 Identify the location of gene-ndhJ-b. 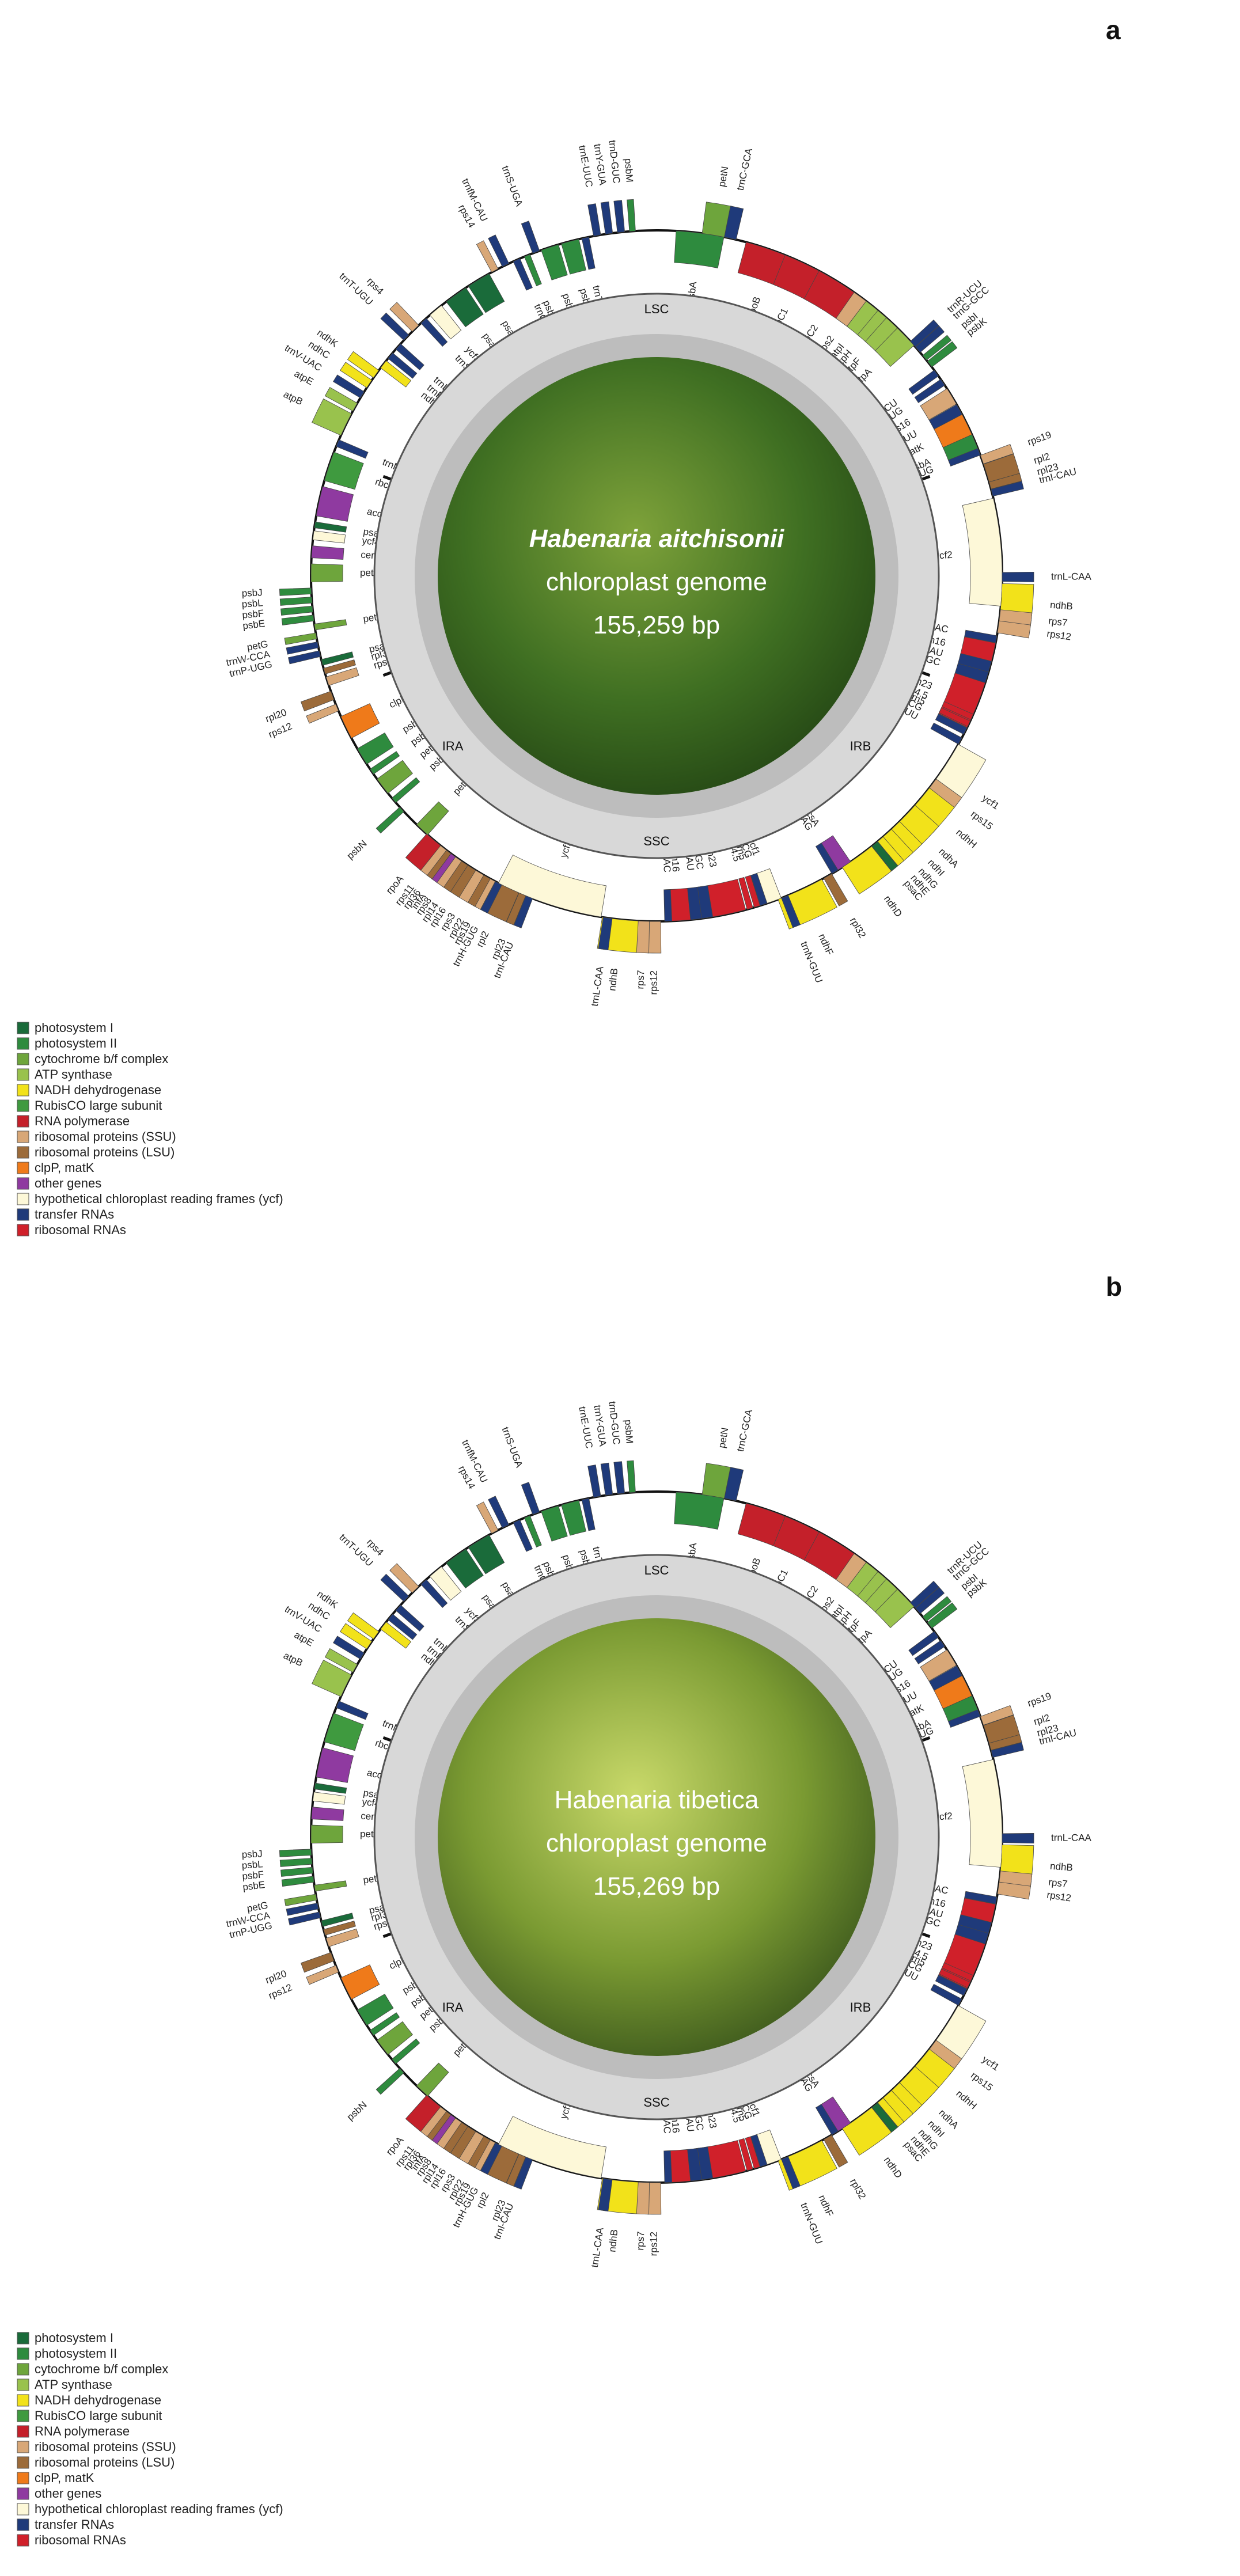
(396, 1635).